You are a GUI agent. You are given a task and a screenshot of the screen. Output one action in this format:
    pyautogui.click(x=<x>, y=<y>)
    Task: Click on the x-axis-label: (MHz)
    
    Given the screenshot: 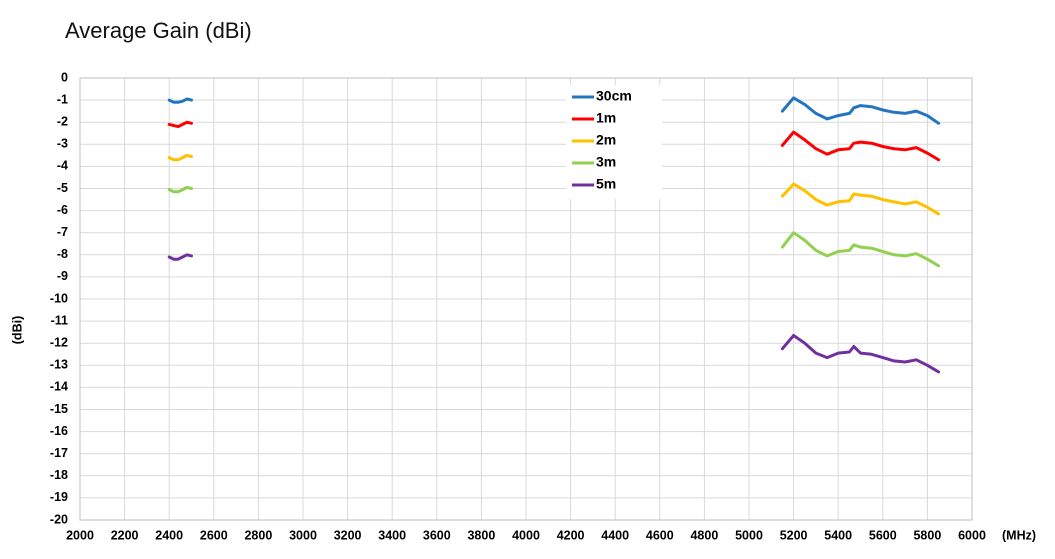 What is the action you would take?
    pyautogui.click(x=1019, y=535)
    